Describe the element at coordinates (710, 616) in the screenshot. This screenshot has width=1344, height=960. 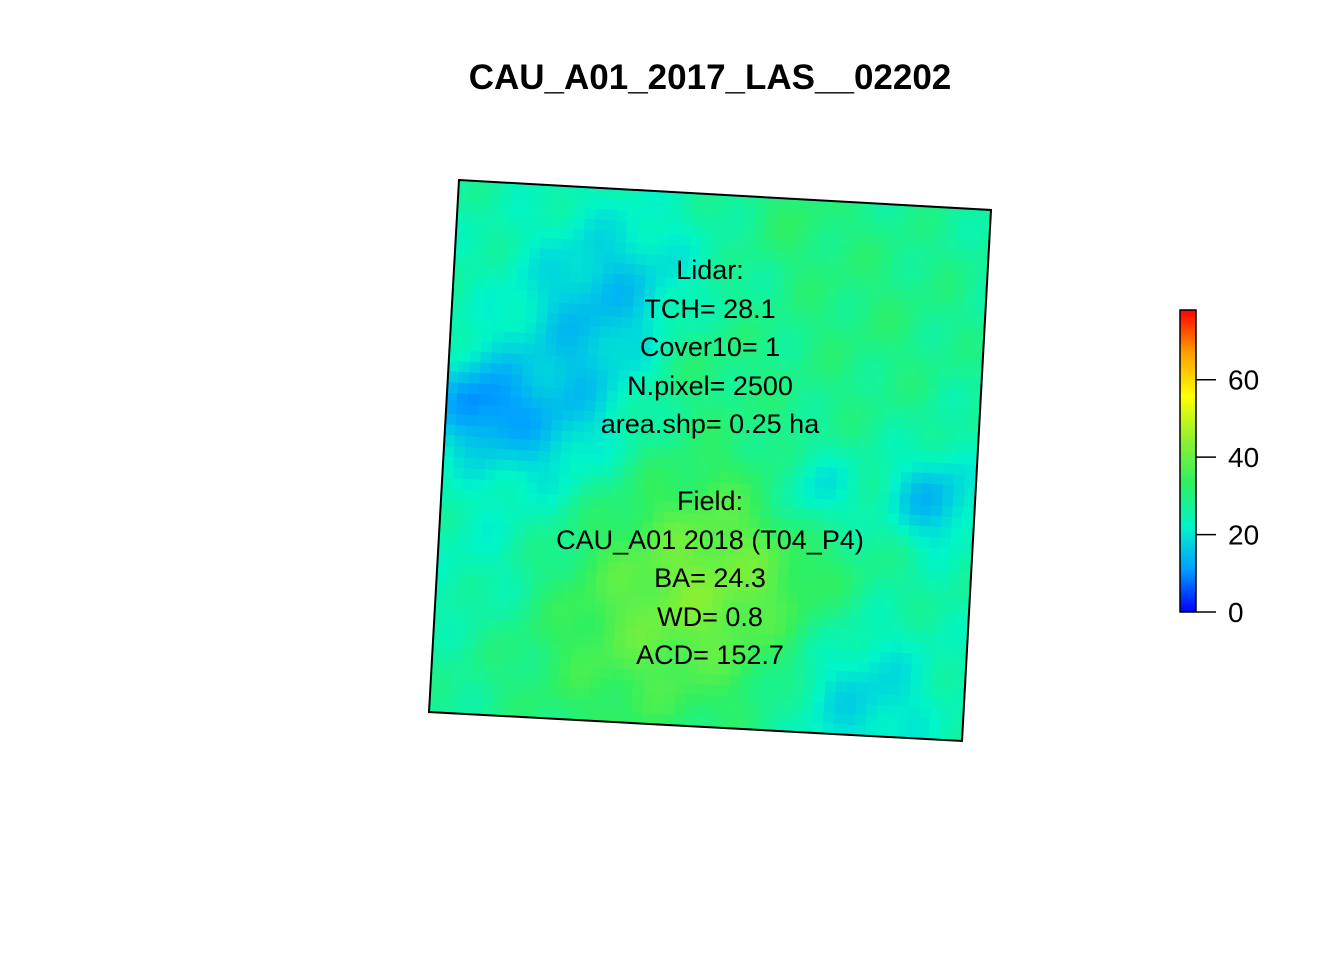
I see `wd-text: WD= 0.8` at that location.